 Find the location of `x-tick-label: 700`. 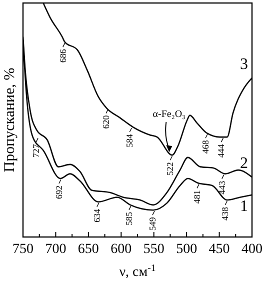

x-tick-label: 700 is located at coordinates (55, 249).